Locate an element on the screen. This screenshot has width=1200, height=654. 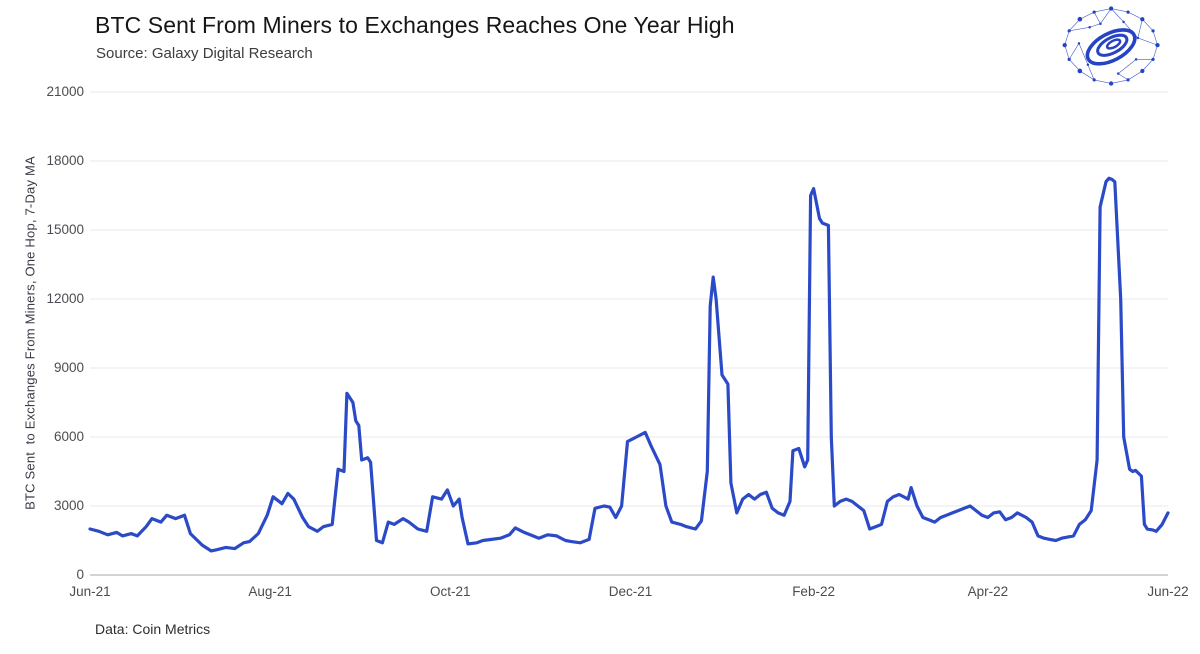
y-tick-label: 12000 is located at coordinates (65, 298).